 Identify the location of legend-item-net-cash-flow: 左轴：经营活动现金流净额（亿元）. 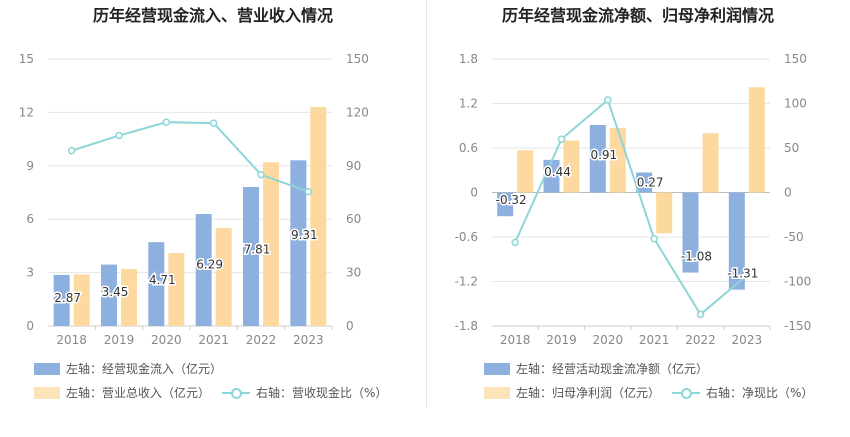
(596, 368).